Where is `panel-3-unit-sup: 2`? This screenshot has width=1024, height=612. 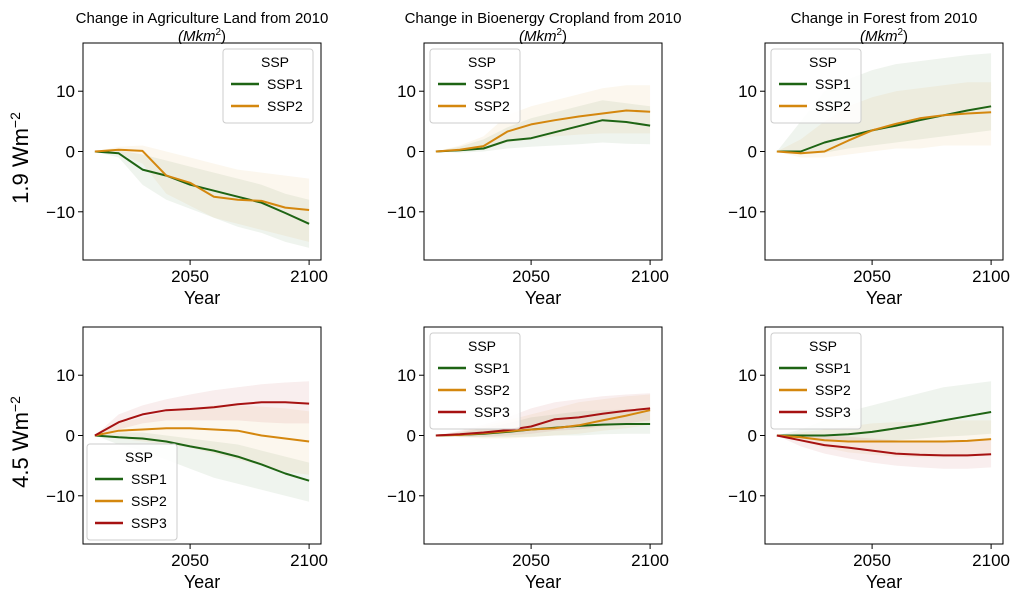 panel-3-unit-sup: 2 is located at coordinates (900, 32).